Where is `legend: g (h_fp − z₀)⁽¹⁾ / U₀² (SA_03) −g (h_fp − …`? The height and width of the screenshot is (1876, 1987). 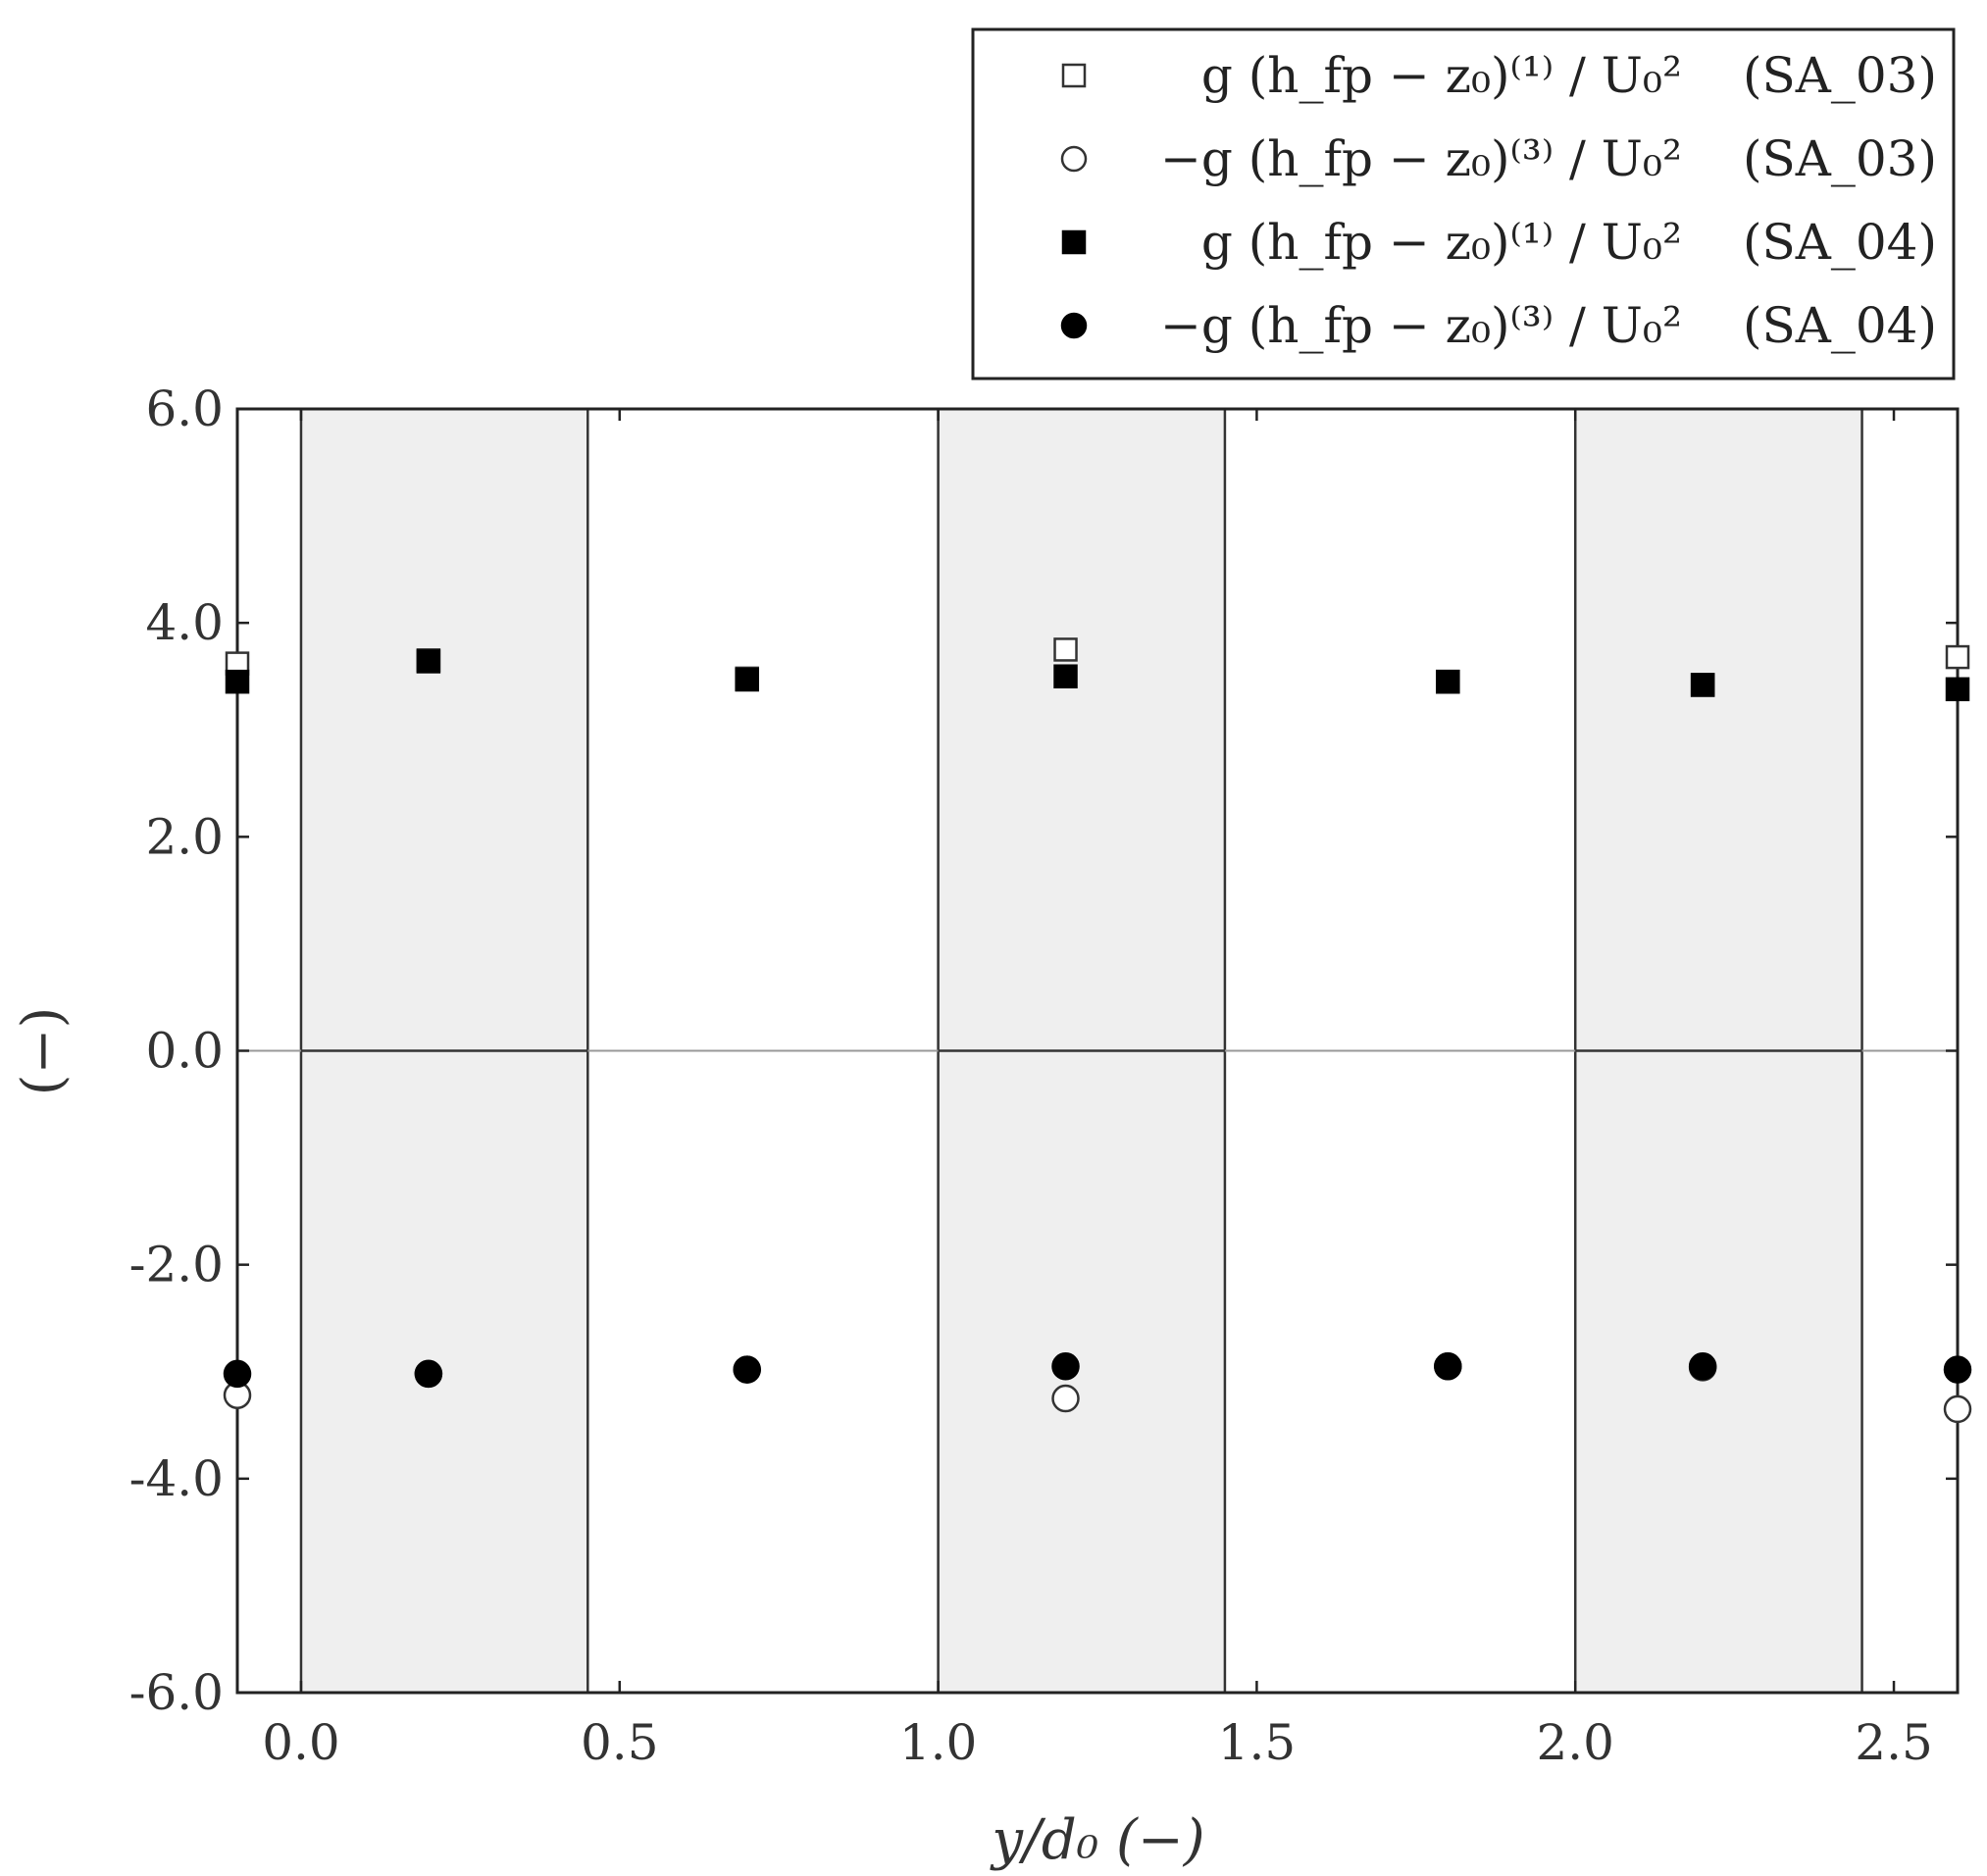 legend: g (h_fp − z₀)⁽¹⁾ / U₀² (SA_03) −g (h_fp − … is located at coordinates (1463, 203).